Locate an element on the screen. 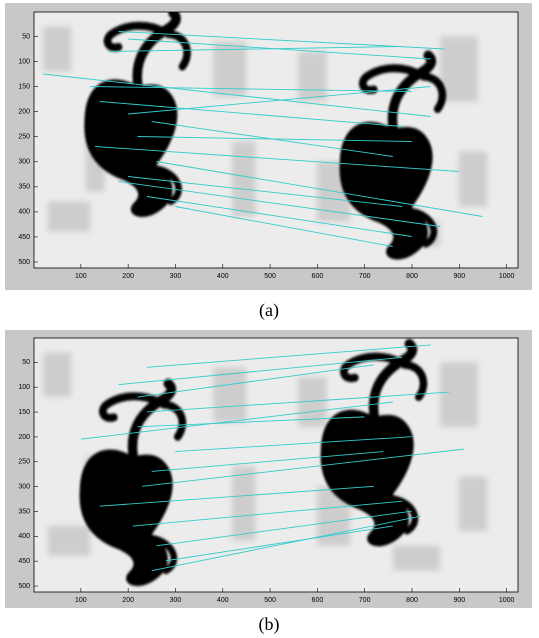 Image resolution: width=539 pixels, height=638 pixels. caption: (b) is located at coordinates (269, 624).